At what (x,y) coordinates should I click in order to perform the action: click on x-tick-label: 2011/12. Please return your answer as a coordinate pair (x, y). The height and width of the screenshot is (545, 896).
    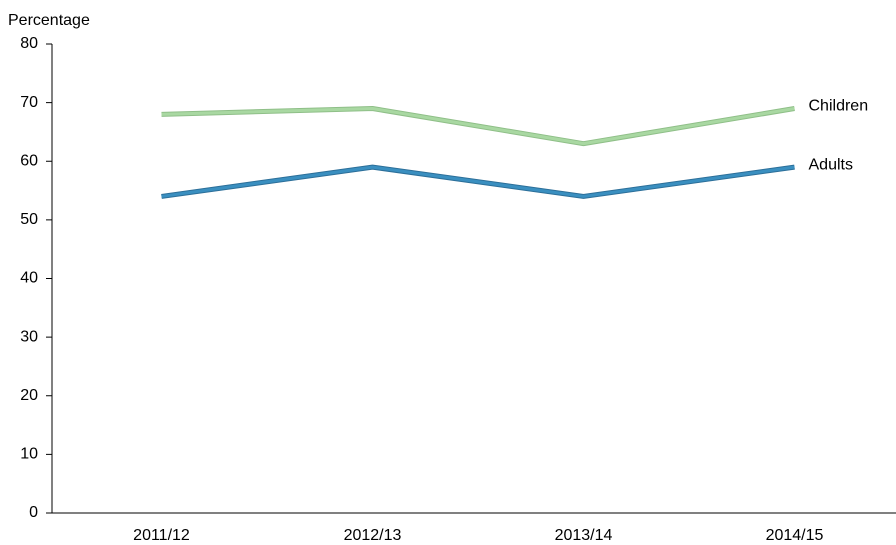
    Looking at the image, I should click on (161, 535).